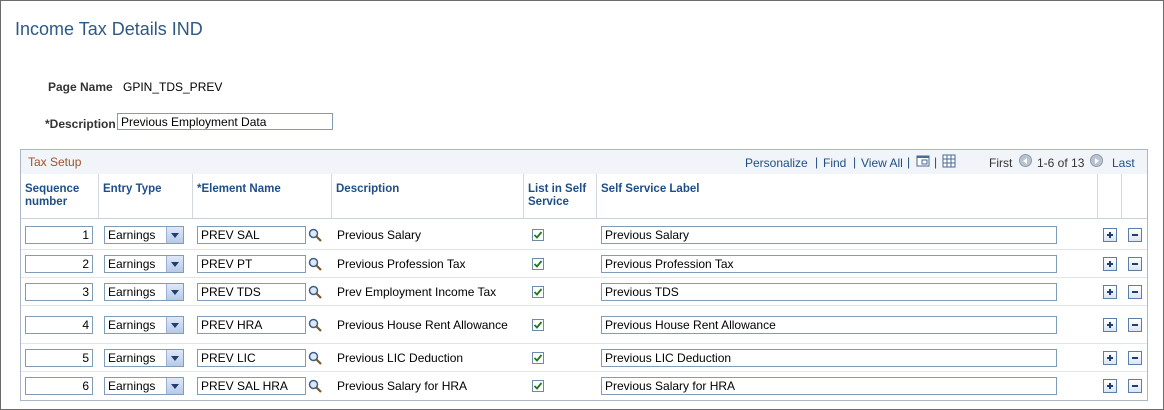 This screenshot has width=1164, height=410. I want to click on col-delete, so click(1134, 196).